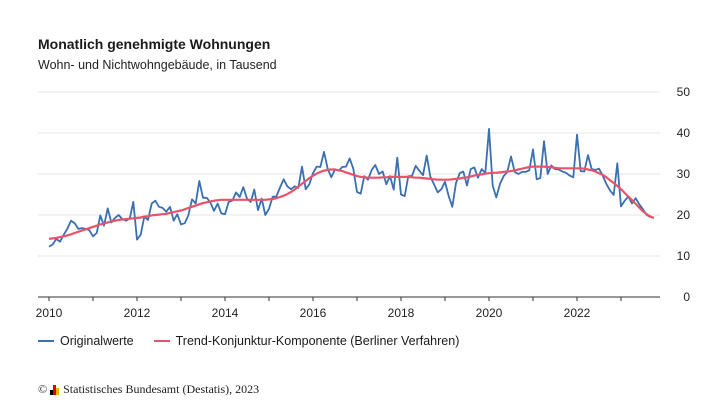 This screenshot has width=728, height=410. What do you see at coordinates (401, 313) in the screenshot?
I see `x-tick-label: 2018` at bounding box center [401, 313].